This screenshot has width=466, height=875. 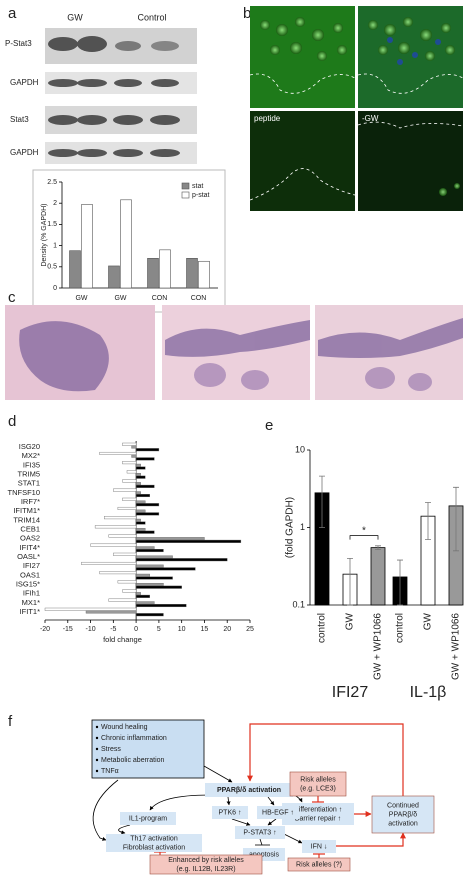 What do you see at coordinates (26, 519) in the screenshot?
I see `y-tick-label: TRIM14` at bounding box center [26, 519].